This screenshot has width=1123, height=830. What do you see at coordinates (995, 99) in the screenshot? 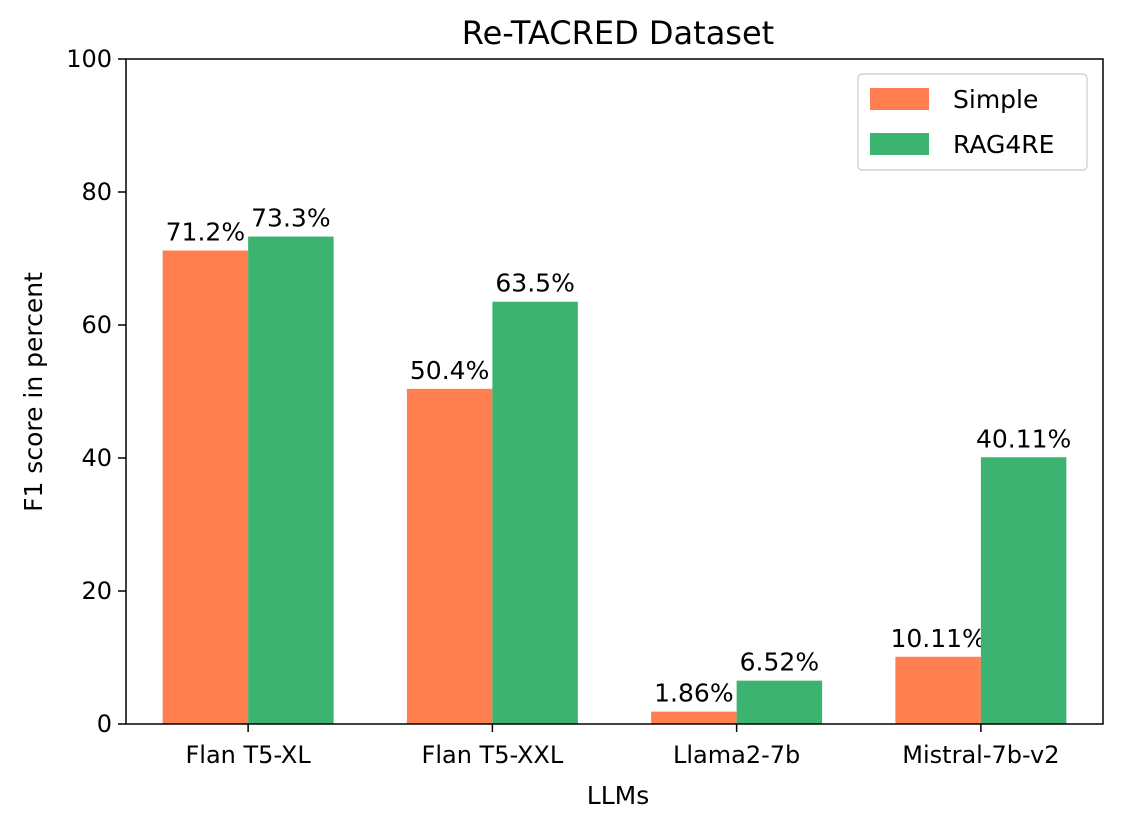
I see `legend-label: Simple` at bounding box center [995, 99].